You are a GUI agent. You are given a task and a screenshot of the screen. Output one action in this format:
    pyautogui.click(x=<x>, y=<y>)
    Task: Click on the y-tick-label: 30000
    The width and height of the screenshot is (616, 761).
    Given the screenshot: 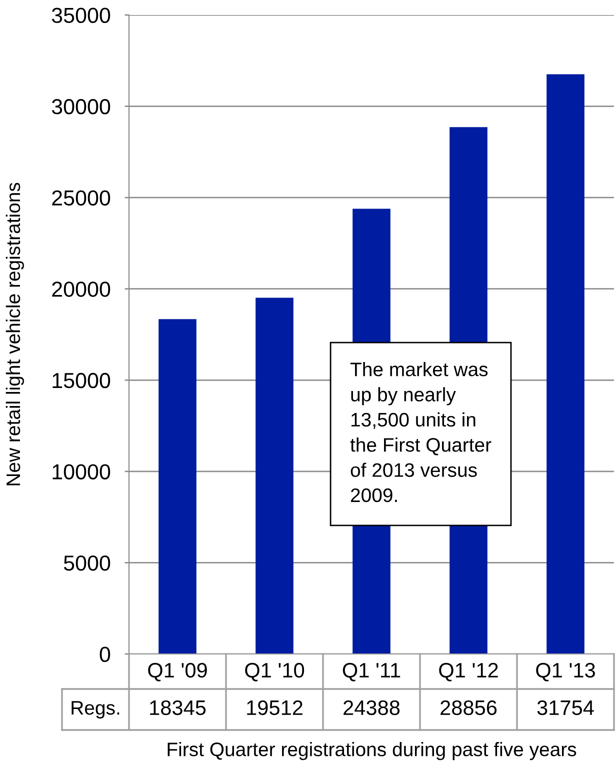 What is the action you would take?
    pyautogui.click(x=81, y=106)
    